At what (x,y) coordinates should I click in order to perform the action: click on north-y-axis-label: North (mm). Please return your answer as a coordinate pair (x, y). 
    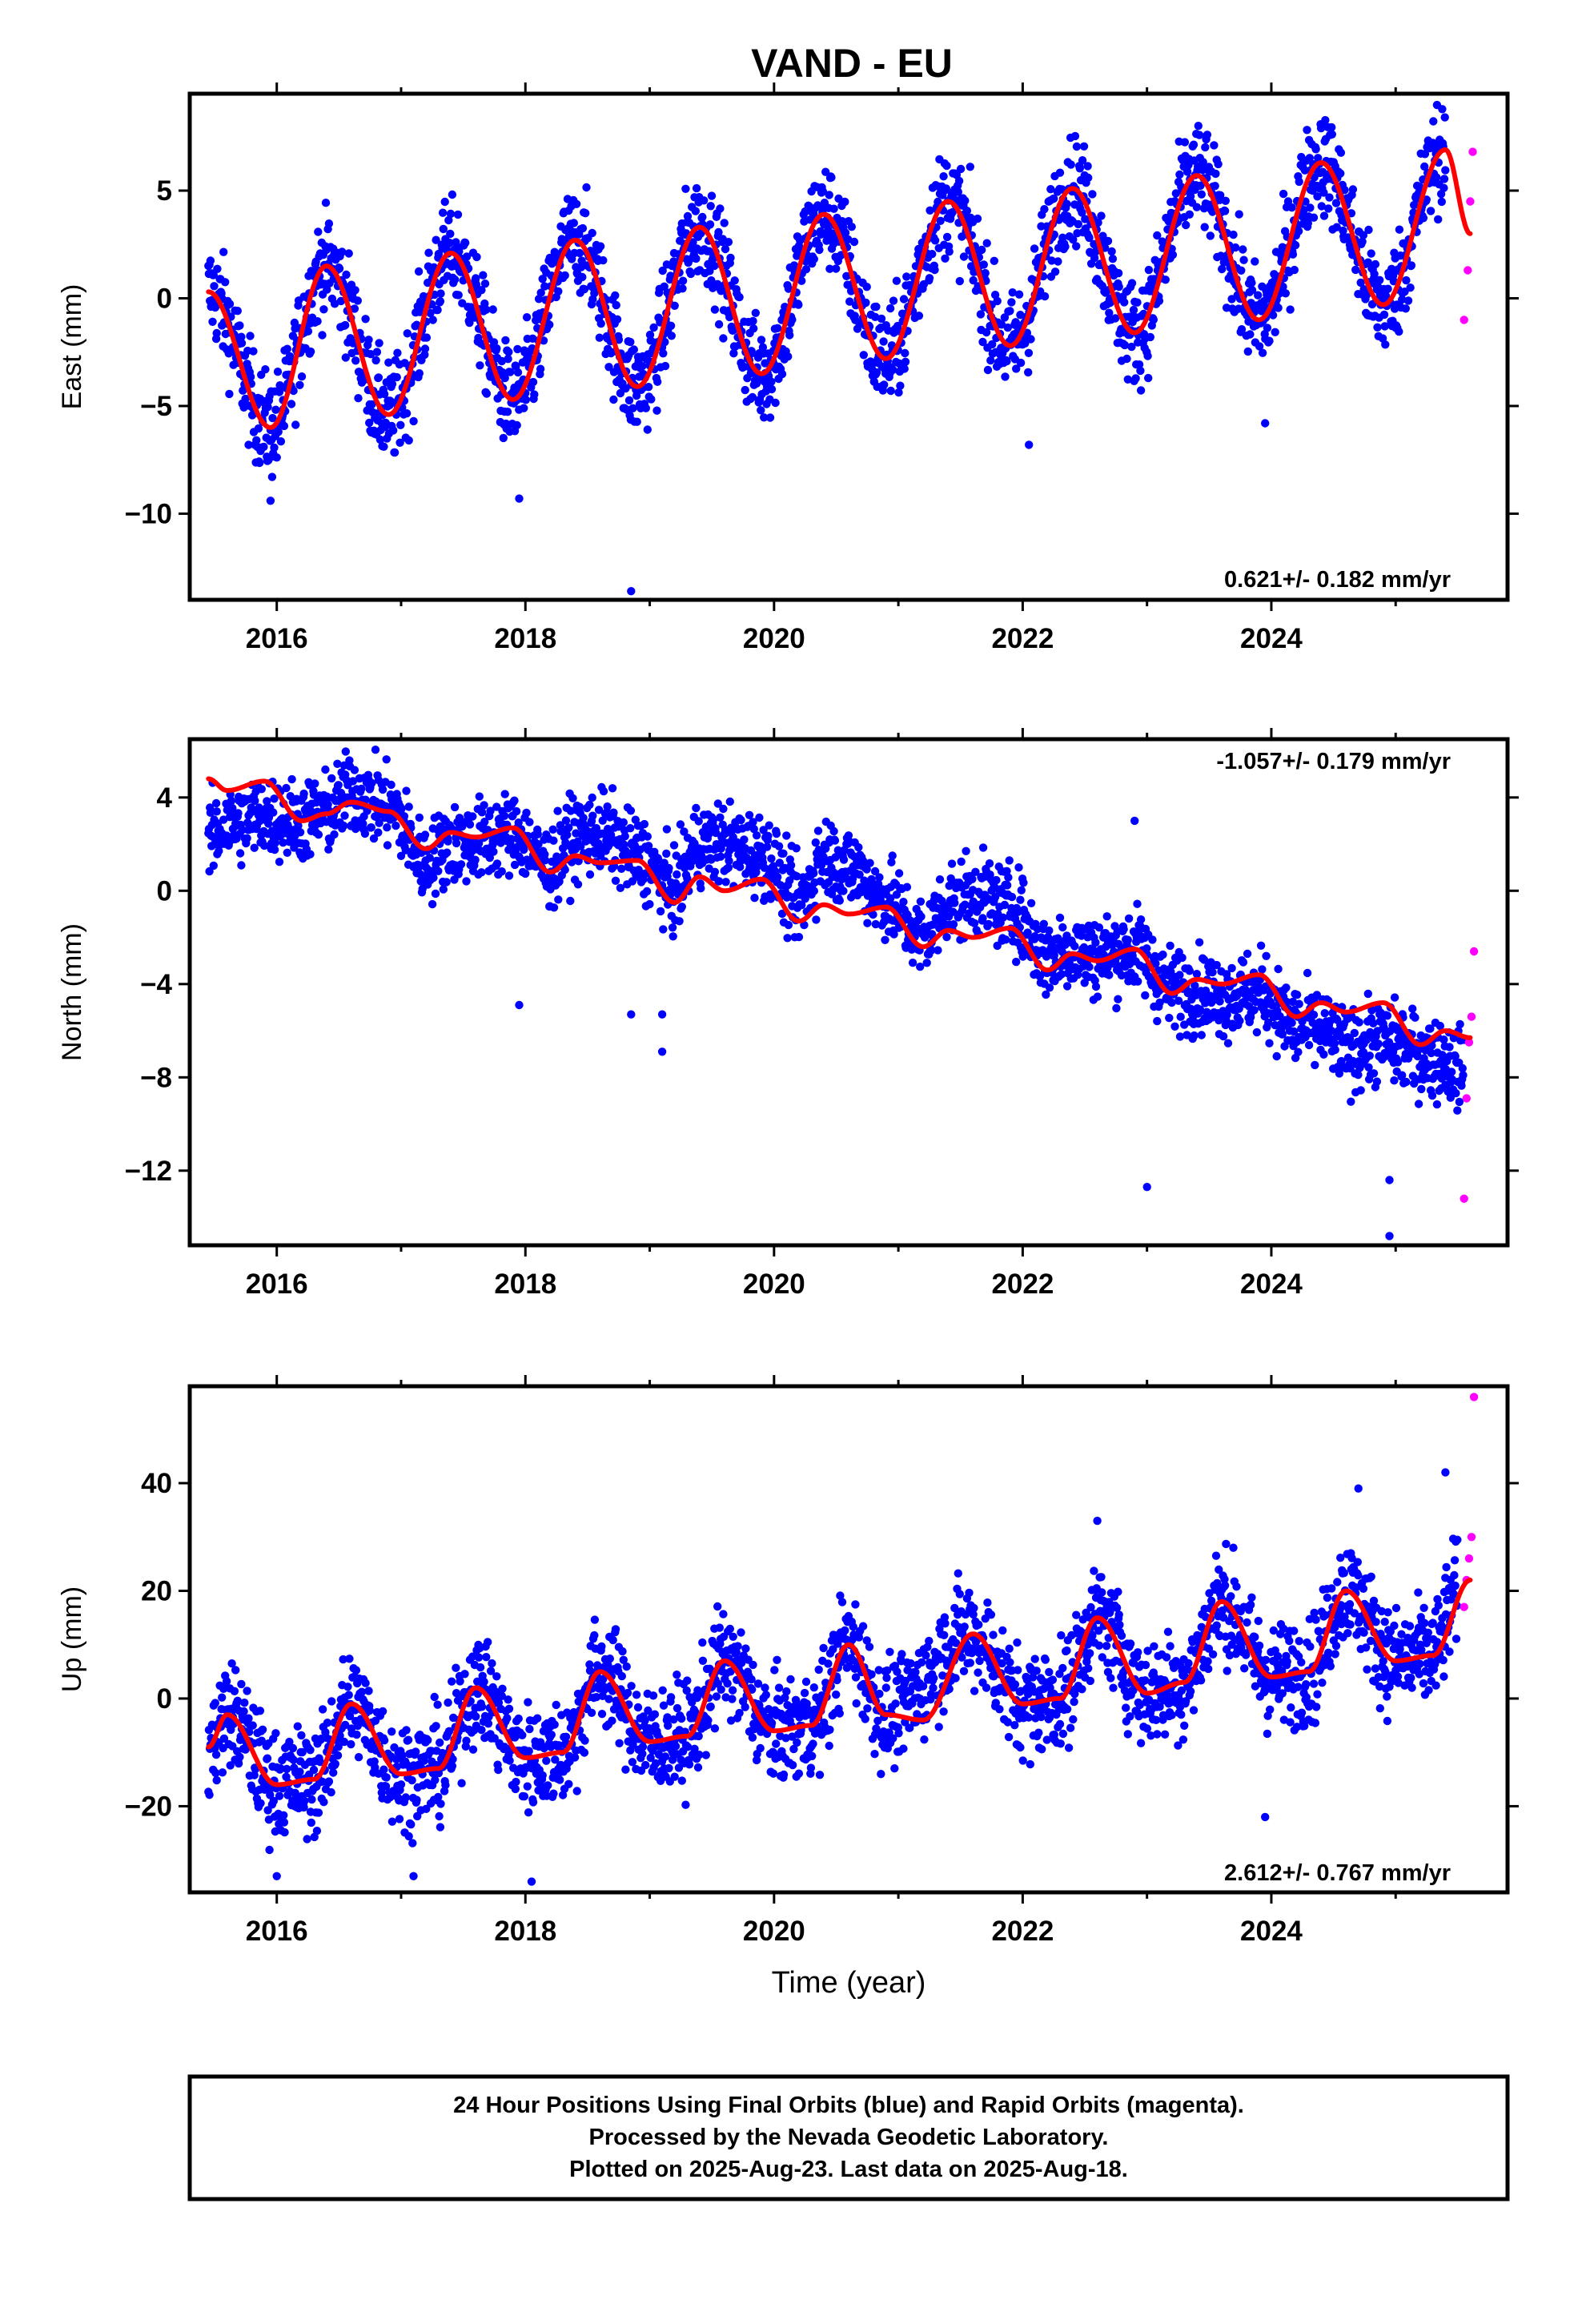
    Looking at the image, I should click on (72, 992).